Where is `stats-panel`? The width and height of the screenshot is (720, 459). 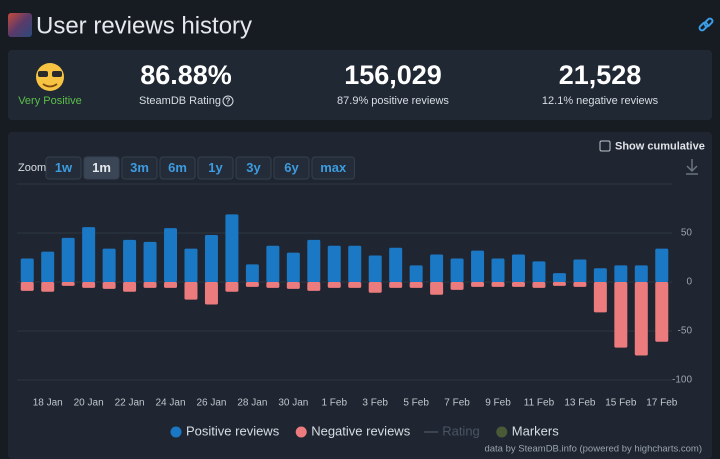 stats-panel is located at coordinates (360, 85).